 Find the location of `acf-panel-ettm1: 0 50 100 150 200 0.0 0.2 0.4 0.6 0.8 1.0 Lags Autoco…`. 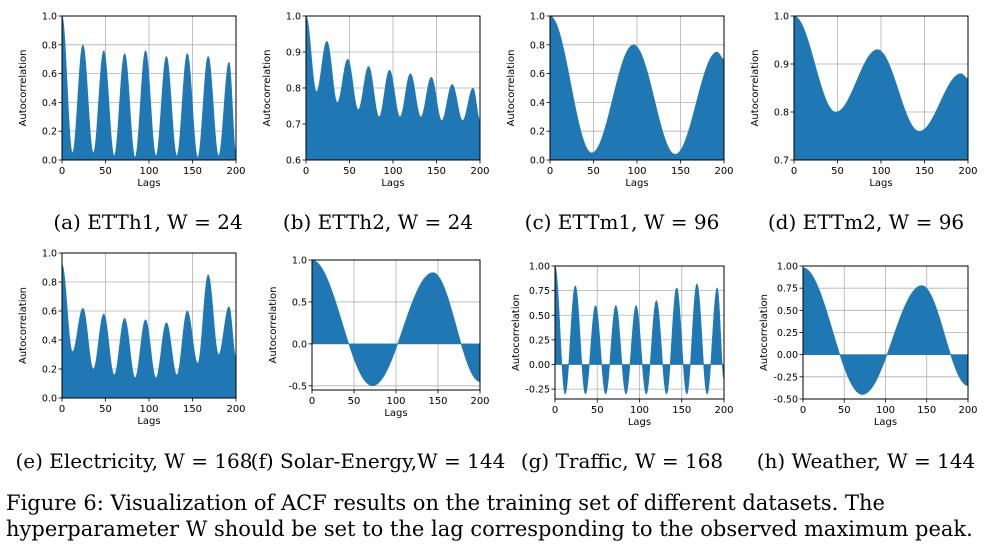

acf-panel-ettm1: 0 50 100 150 200 0.0 0.2 0.4 0.6 0.8 1.0 Lags Autoco… is located at coordinates (620, 123).